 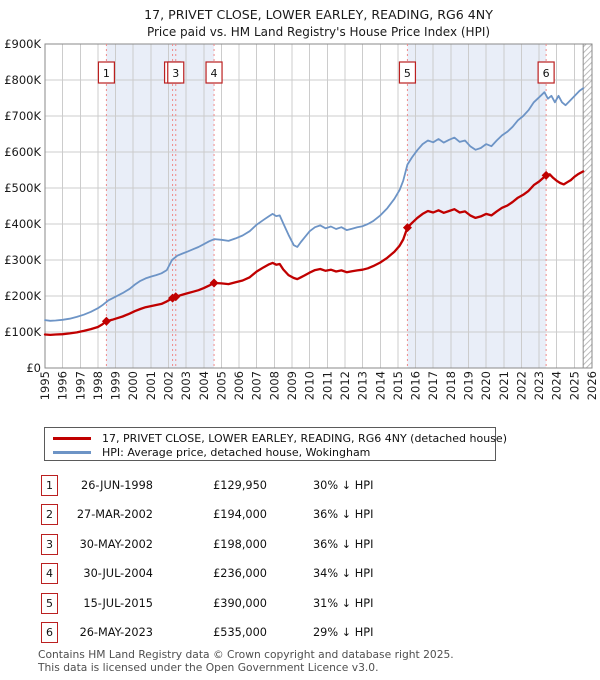 I want to click on x-axis-label: 1997, so click(x=80, y=385).